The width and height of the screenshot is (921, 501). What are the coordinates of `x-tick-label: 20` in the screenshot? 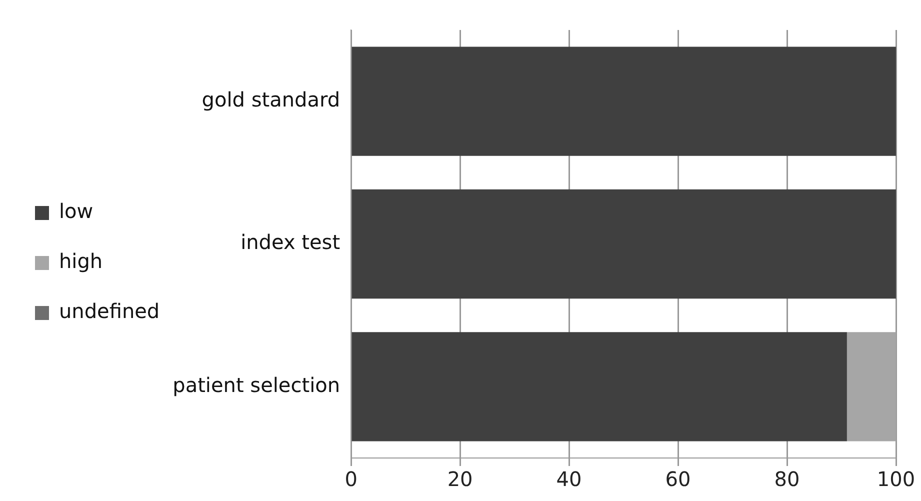 It's located at (460, 479).